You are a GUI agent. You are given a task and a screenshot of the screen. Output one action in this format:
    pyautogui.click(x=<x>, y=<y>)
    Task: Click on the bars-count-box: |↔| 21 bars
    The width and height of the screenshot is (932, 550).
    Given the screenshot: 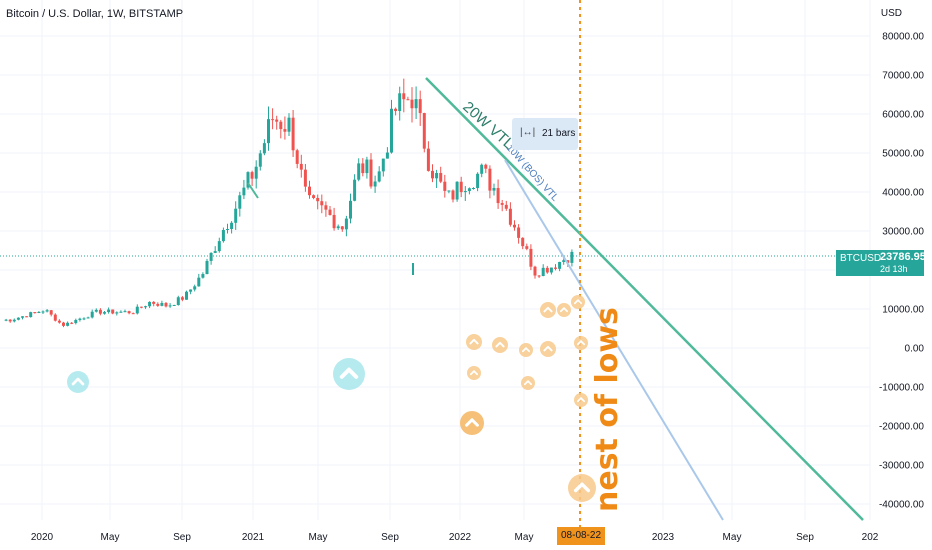 What is the action you would take?
    pyautogui.click(x=545, y=134)
    